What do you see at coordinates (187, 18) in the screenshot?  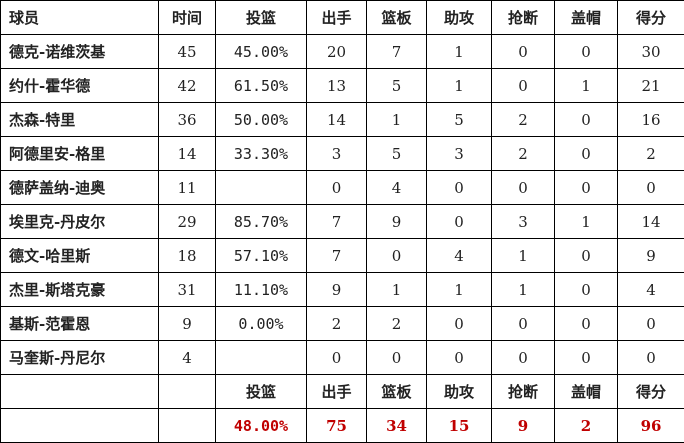 I see `header-cell: 时间` at bounding box center [187, 18].